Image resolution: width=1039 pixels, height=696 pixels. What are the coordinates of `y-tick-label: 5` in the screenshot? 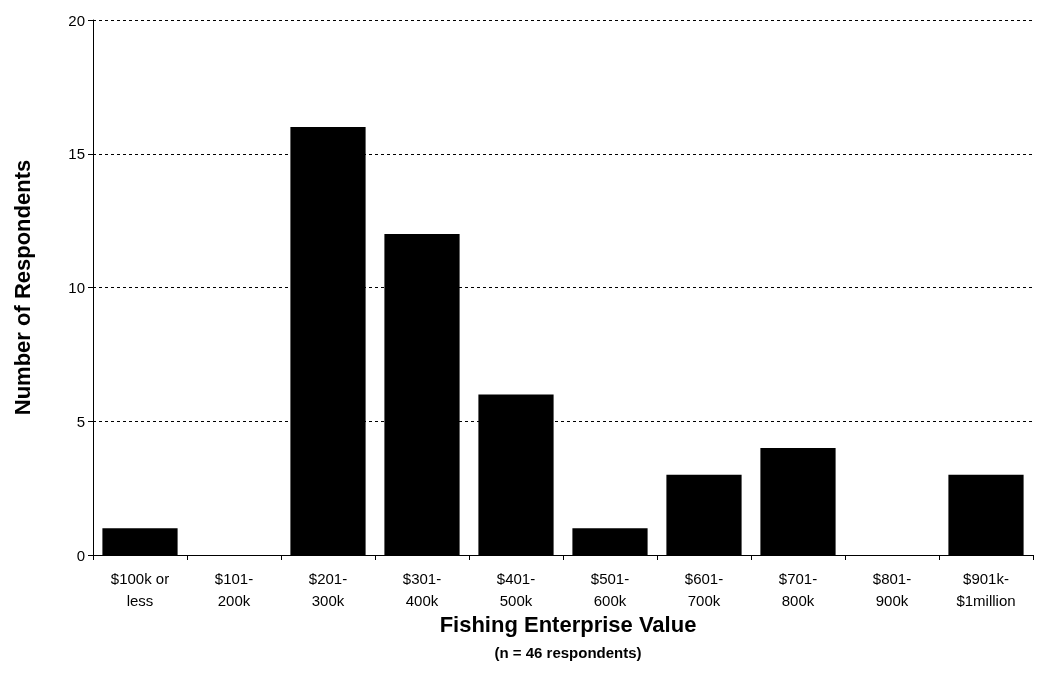 It's located at (80, 421).